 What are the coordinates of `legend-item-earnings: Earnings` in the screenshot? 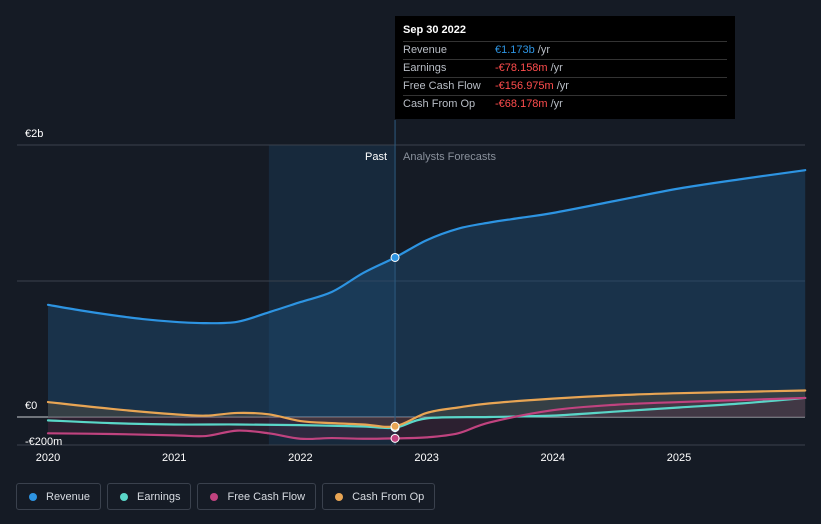 It's located at (149, 496).